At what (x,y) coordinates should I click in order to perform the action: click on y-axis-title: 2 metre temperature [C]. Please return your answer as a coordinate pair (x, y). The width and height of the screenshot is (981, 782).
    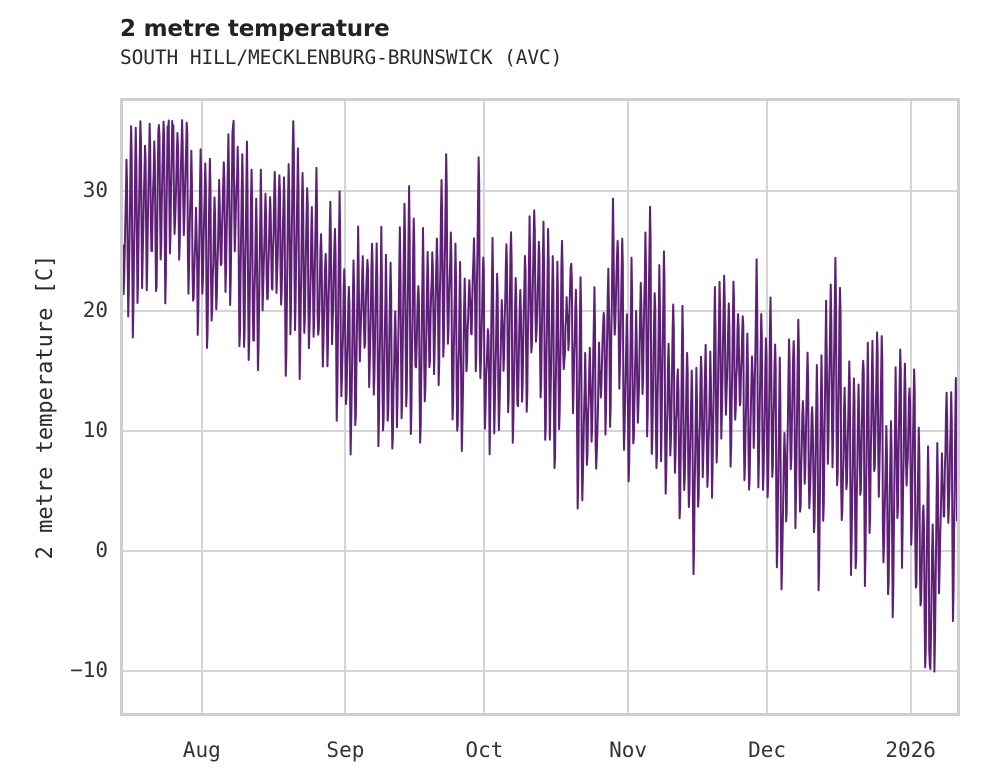
    Looking at the image, I should click on (45, 407).